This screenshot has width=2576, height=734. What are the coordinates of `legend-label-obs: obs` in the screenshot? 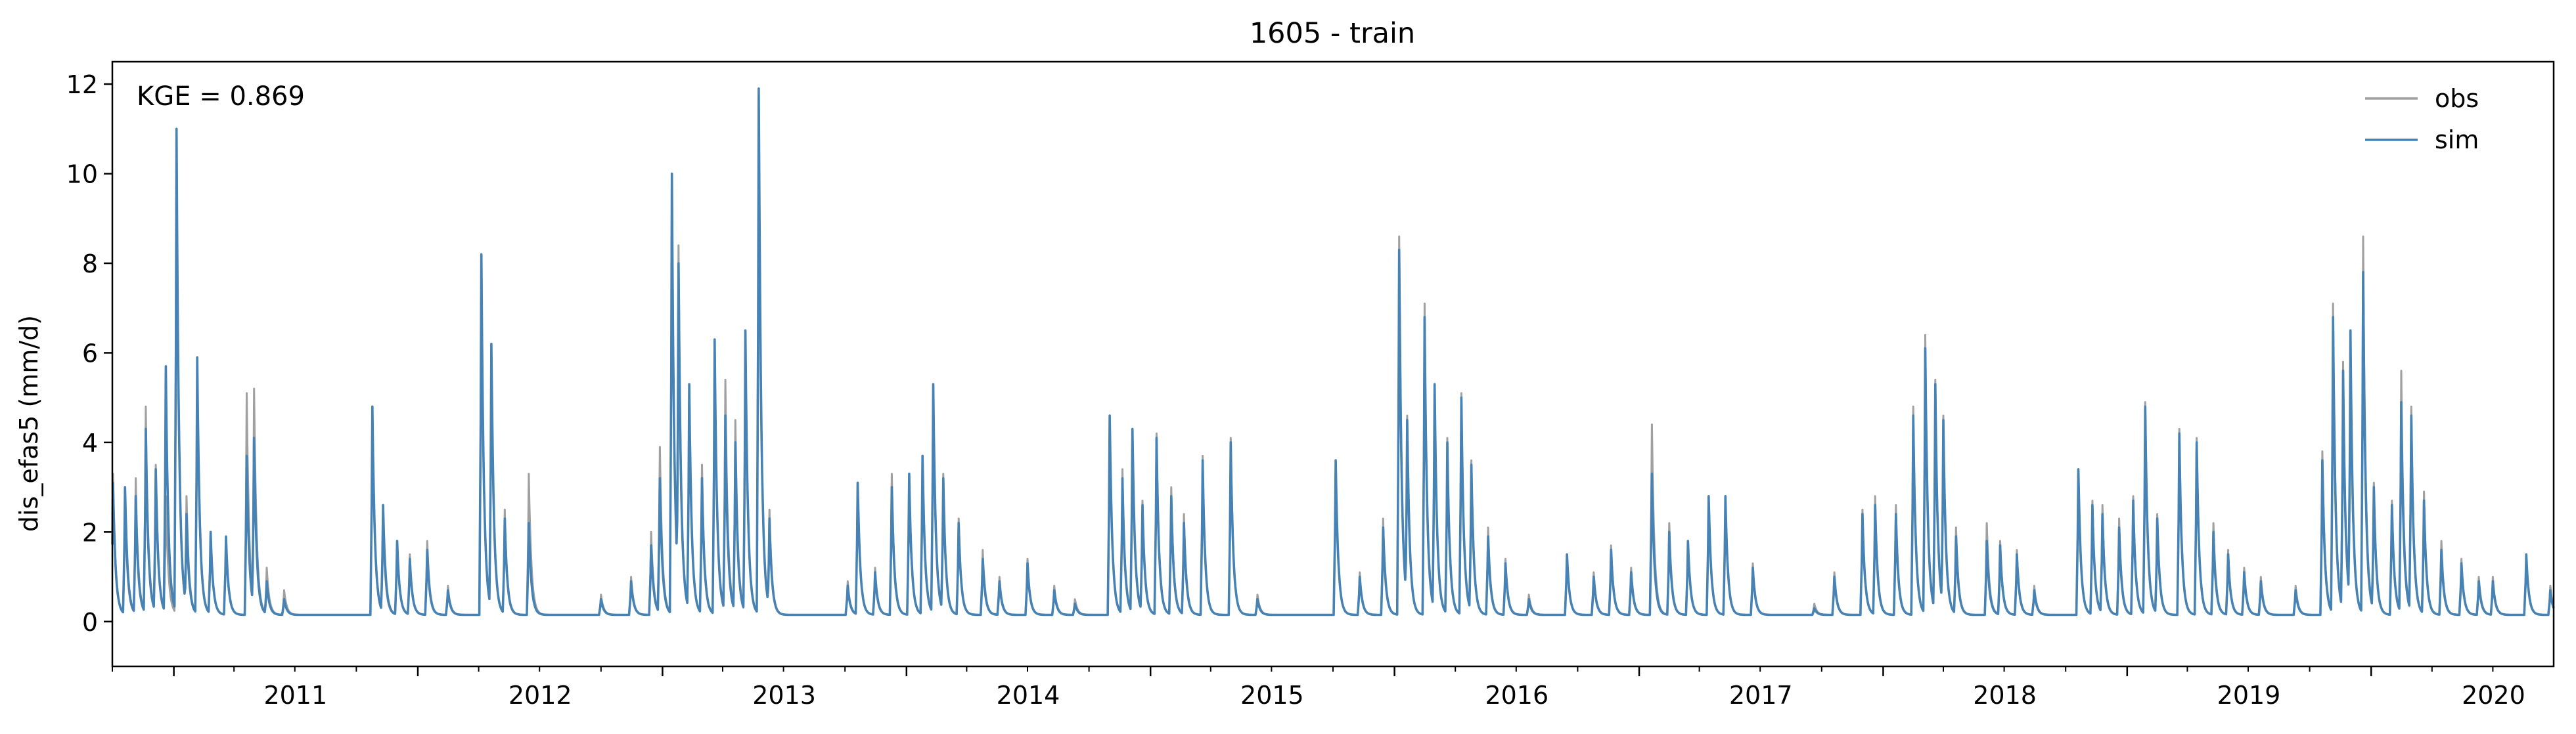 It's located at (2457, 98).